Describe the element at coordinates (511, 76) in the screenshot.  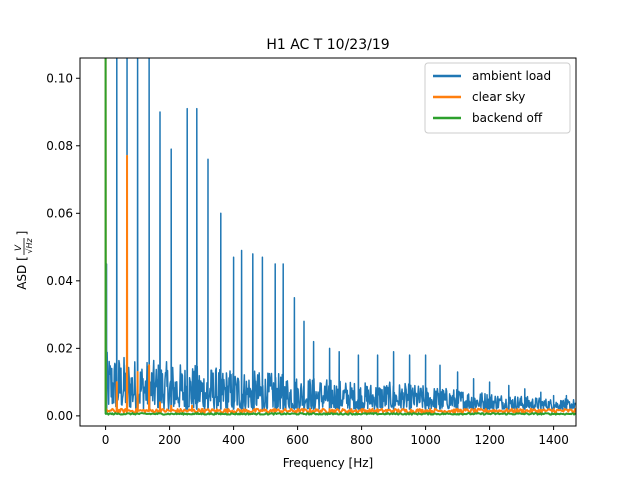
I see `legend-label: ambient load` at that location.